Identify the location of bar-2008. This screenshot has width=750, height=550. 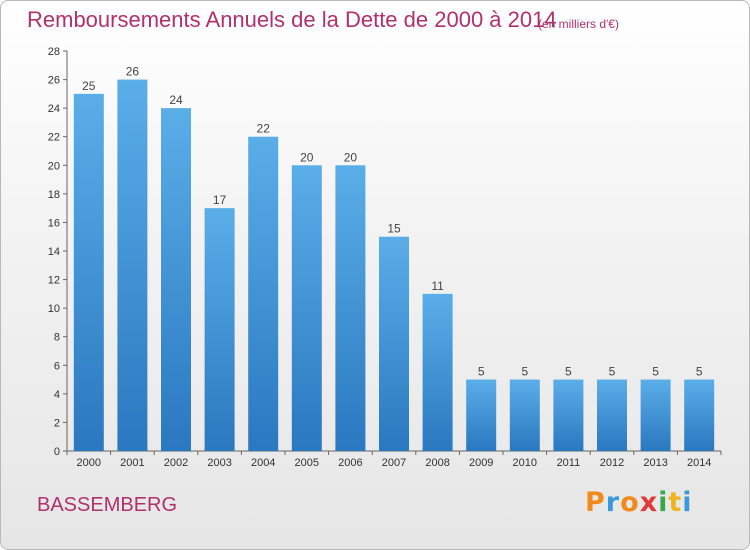
(437, 372).